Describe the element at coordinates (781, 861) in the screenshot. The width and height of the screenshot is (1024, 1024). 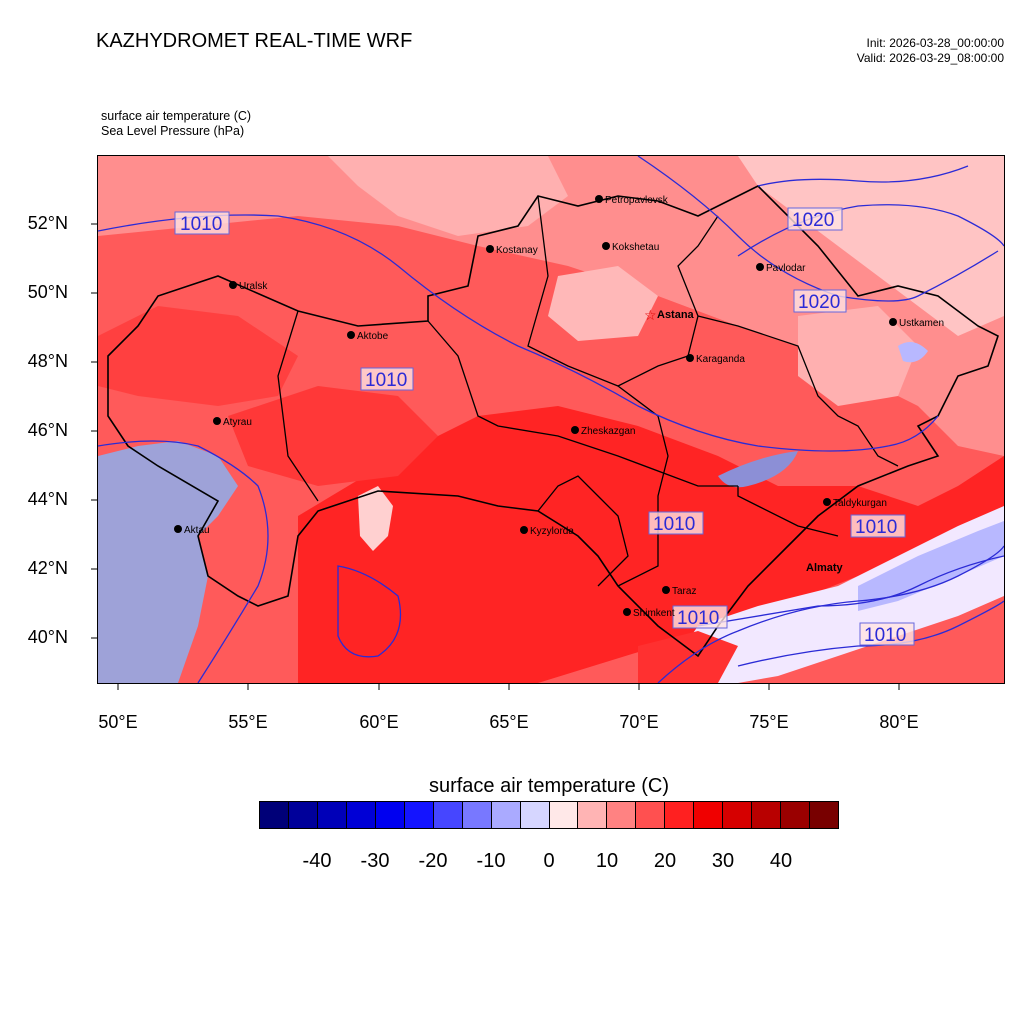
I see `colorbar-tick-label: 40` at that location.